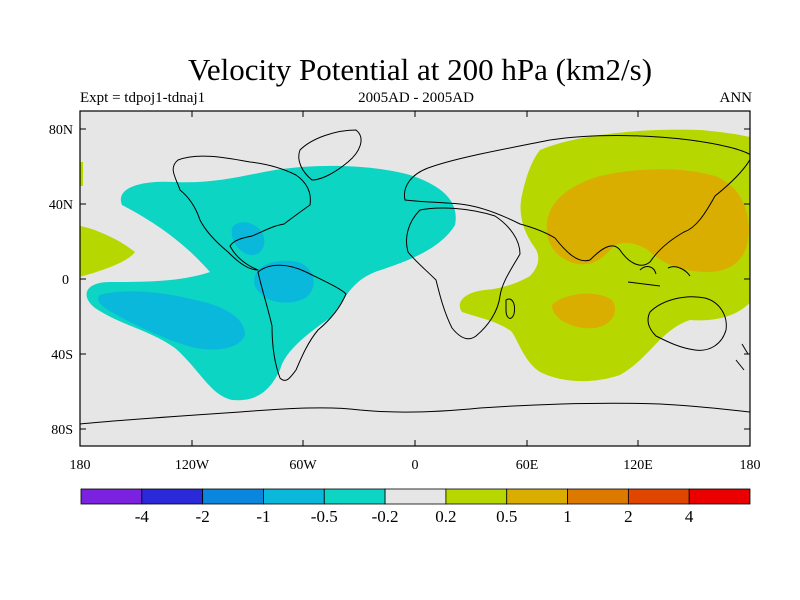  What do you see at coordinates (527, 465) in the screenshot?
I see `x-tick-label: 60E` at bounding box center [527, 465].